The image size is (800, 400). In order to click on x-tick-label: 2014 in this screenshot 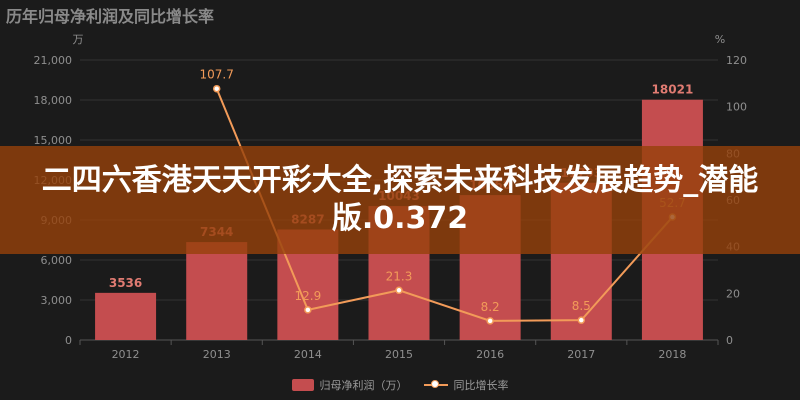, I will do `click(308, 354)`.